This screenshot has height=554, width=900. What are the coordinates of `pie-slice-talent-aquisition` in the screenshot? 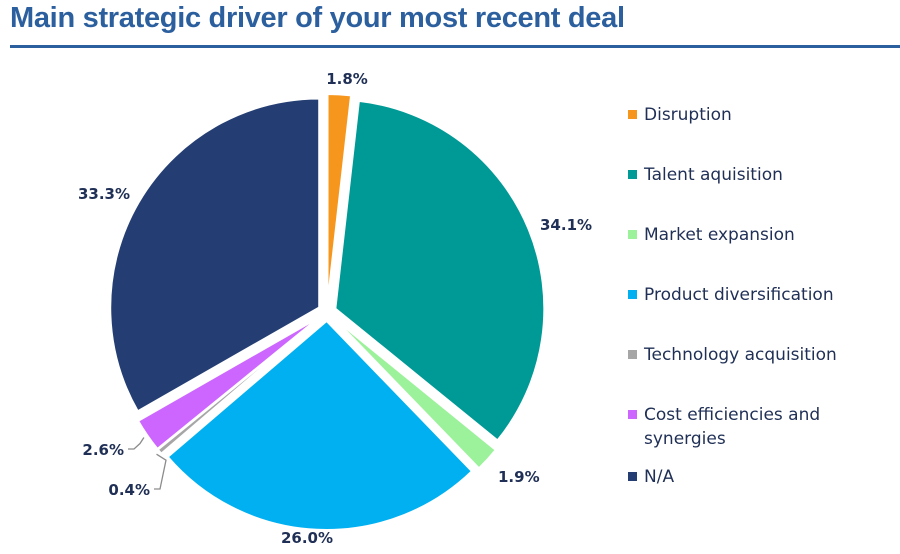 It's located at (440, 270).